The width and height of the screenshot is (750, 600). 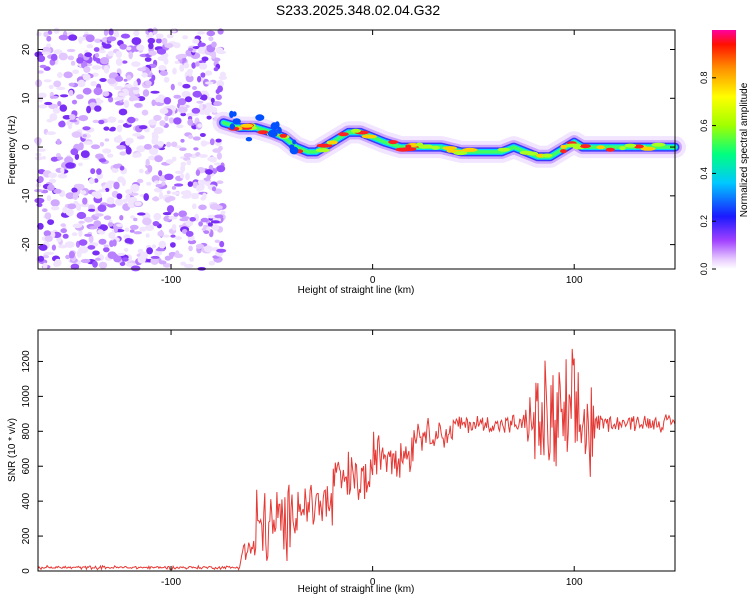 I want to click on y-tick-label: 0, so click(x=26, y=147).